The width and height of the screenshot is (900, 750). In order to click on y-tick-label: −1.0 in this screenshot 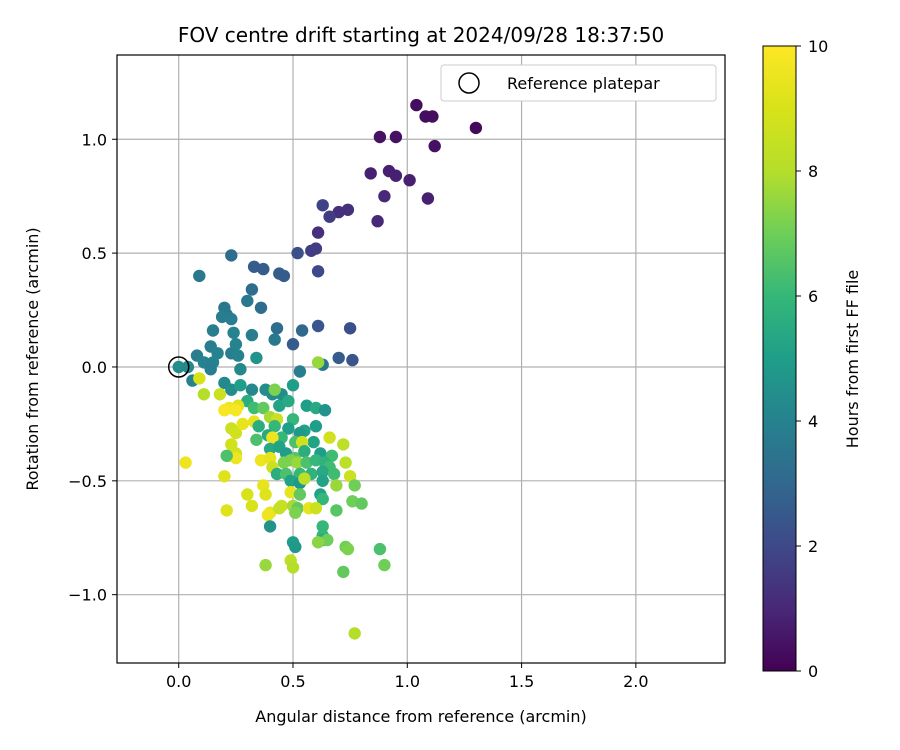, I will do `click(87, 595)`.